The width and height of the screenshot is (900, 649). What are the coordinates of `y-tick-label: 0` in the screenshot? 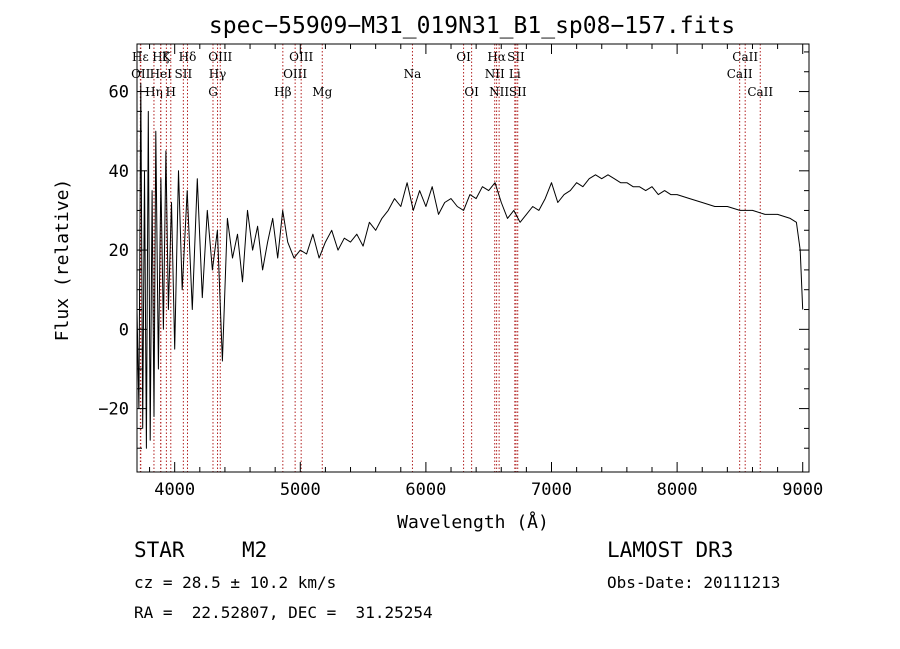 It's located at (124, 330).